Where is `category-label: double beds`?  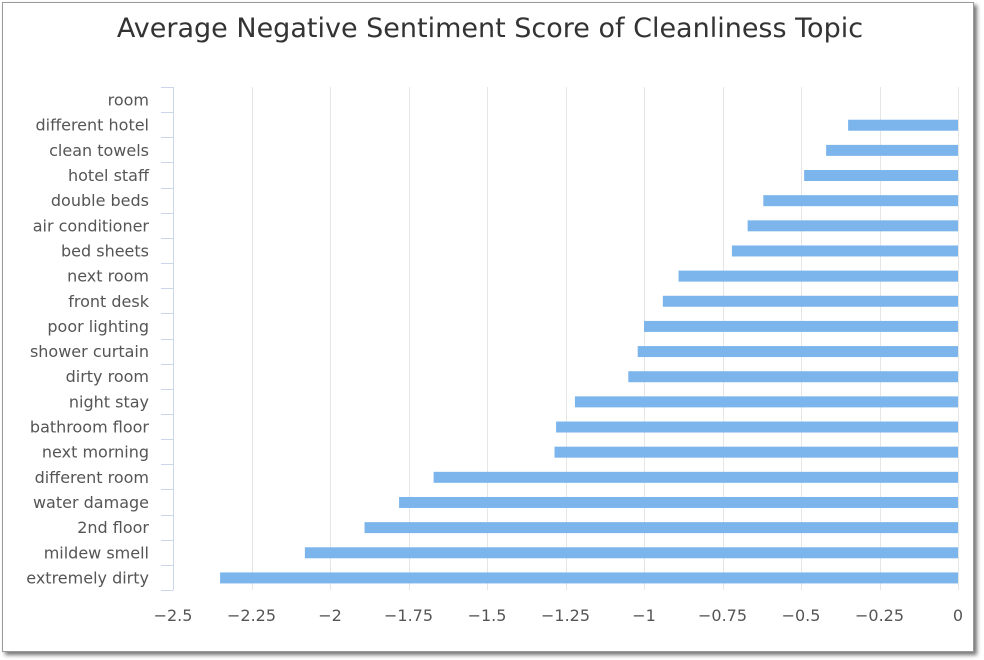 category-label: double beds is located at coordinates (100, 200).